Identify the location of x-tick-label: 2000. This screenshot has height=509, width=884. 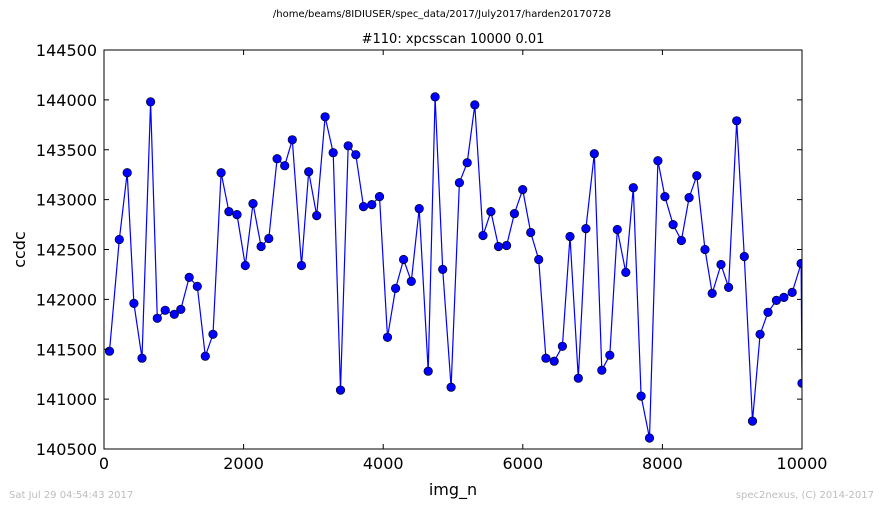
(243, 463).